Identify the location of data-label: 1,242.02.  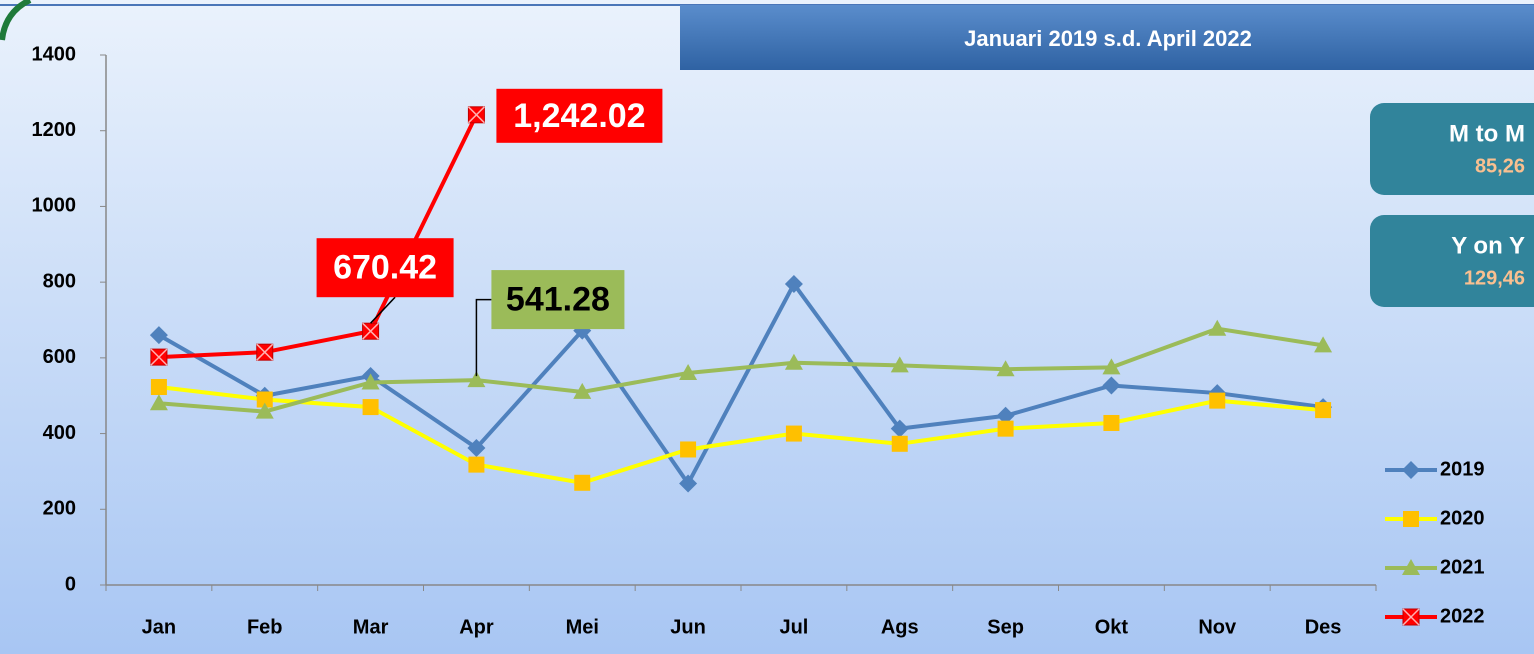
(579, 116).